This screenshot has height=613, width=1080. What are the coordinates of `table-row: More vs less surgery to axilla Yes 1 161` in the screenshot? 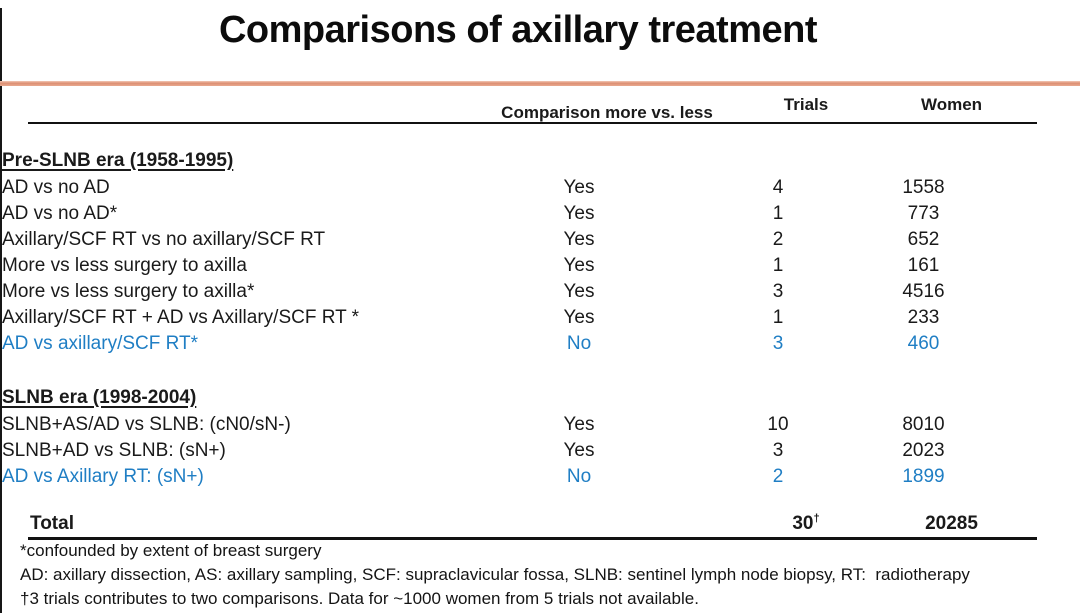 It's located at (504, 266).